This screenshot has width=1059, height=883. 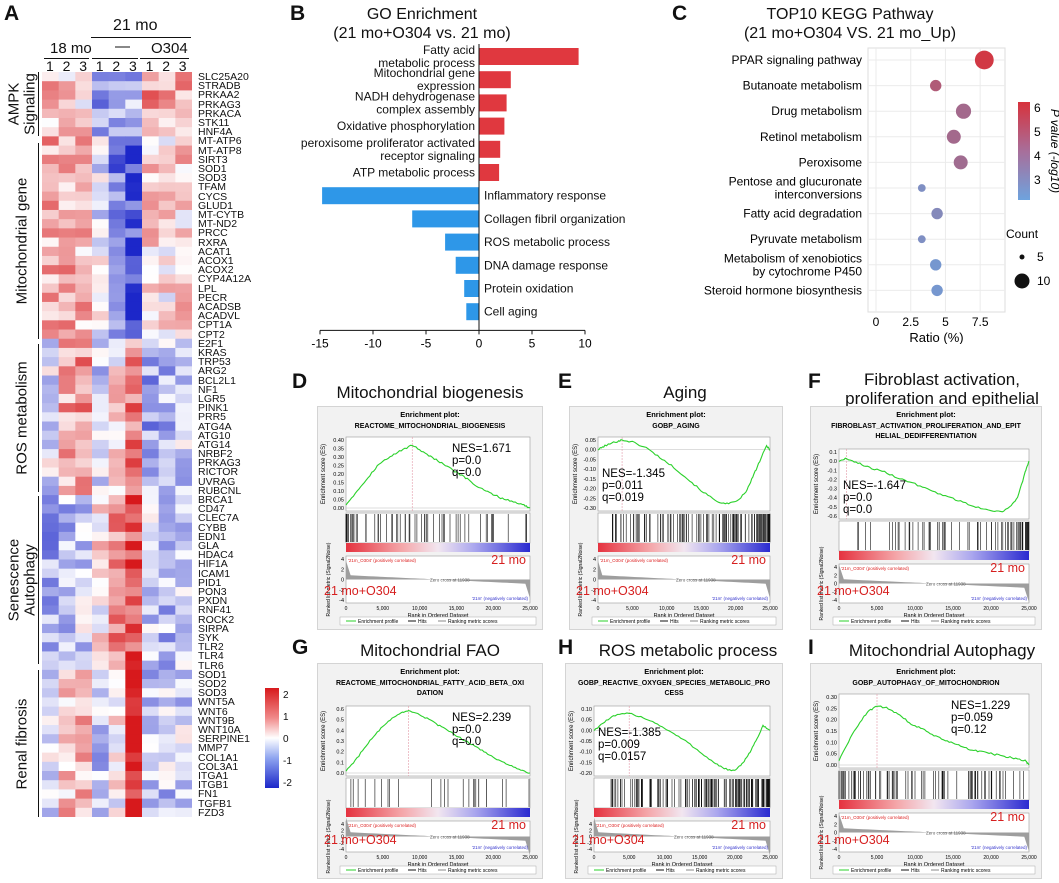 I want to click on gsea-enrichment-curve, so click(x=934, y=735).